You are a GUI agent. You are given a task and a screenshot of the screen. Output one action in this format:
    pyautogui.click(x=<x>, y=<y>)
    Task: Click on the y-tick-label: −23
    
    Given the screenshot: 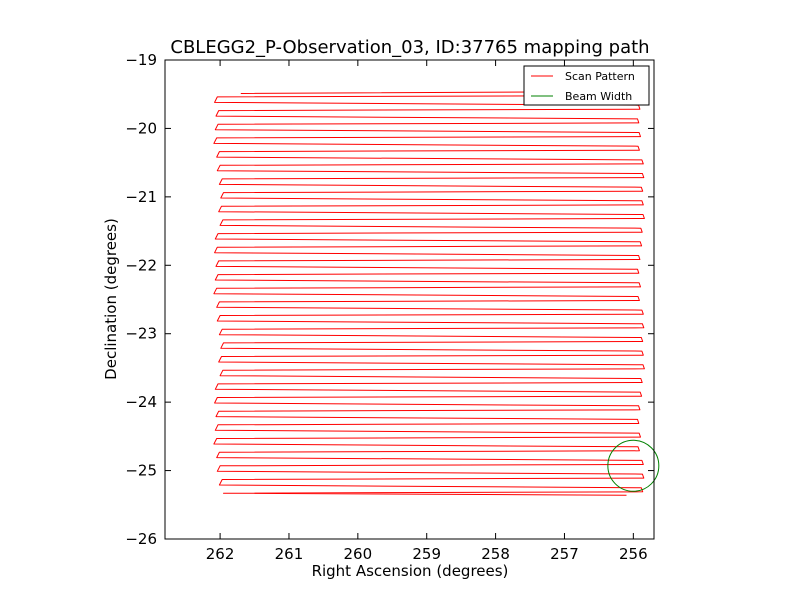 What is the action you would take?
    pyautogui.click(x=141, y=334)
    